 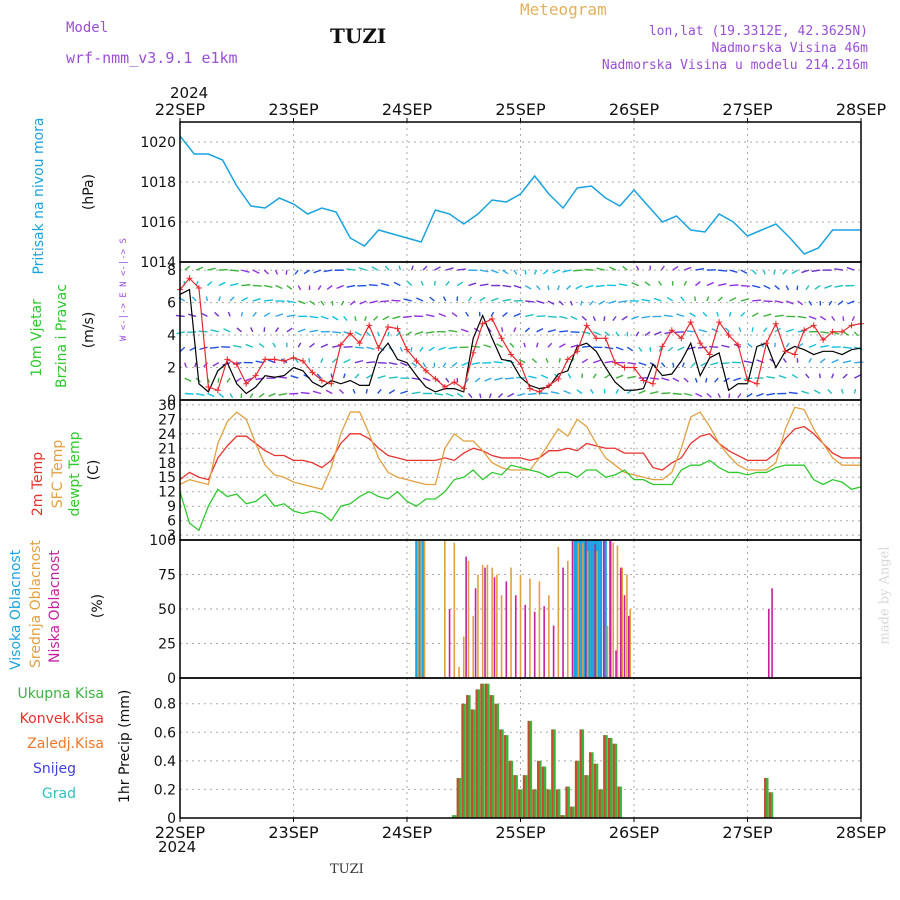 What do you see at coordinates (54, 769) in the screenshot?
I see `legend-snow: Snijeg` at bounding box center [54, 769].